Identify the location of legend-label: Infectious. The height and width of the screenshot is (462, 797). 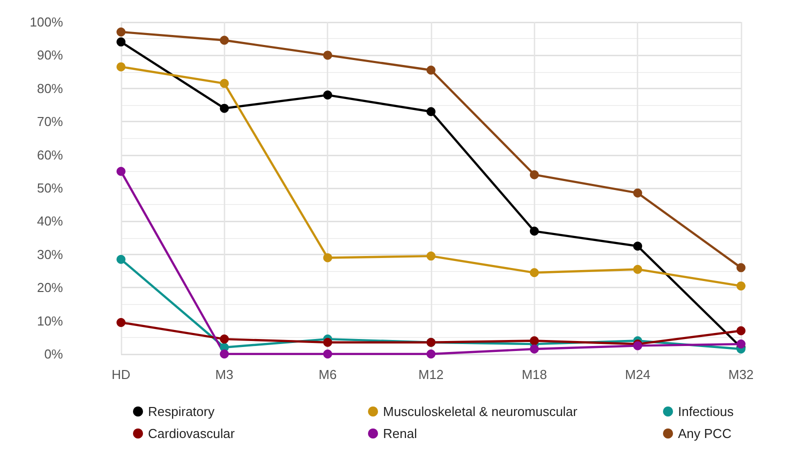
(706, 411).